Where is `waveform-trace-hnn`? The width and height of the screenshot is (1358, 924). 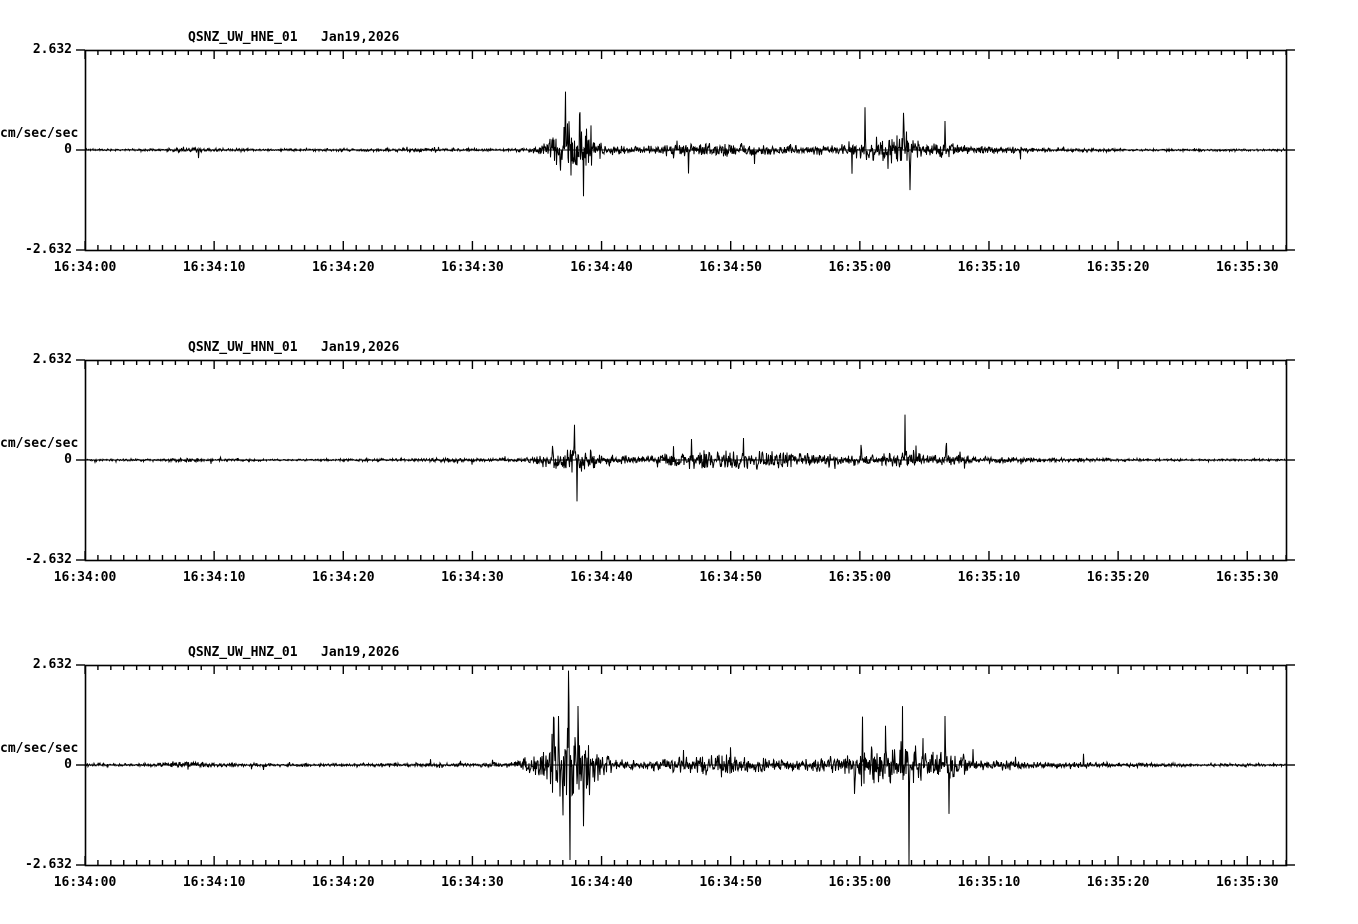
waveform-trace-hnn is located at coordinates (685, 458).